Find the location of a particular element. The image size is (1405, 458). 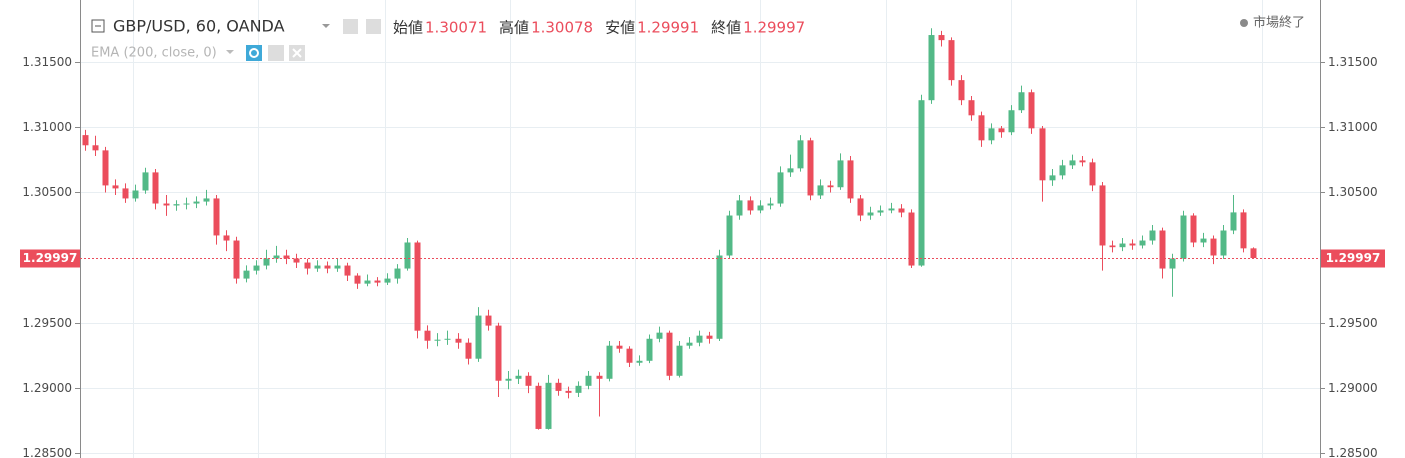

y-tick-label: 1.30500 is located at coordinates (47, 192).